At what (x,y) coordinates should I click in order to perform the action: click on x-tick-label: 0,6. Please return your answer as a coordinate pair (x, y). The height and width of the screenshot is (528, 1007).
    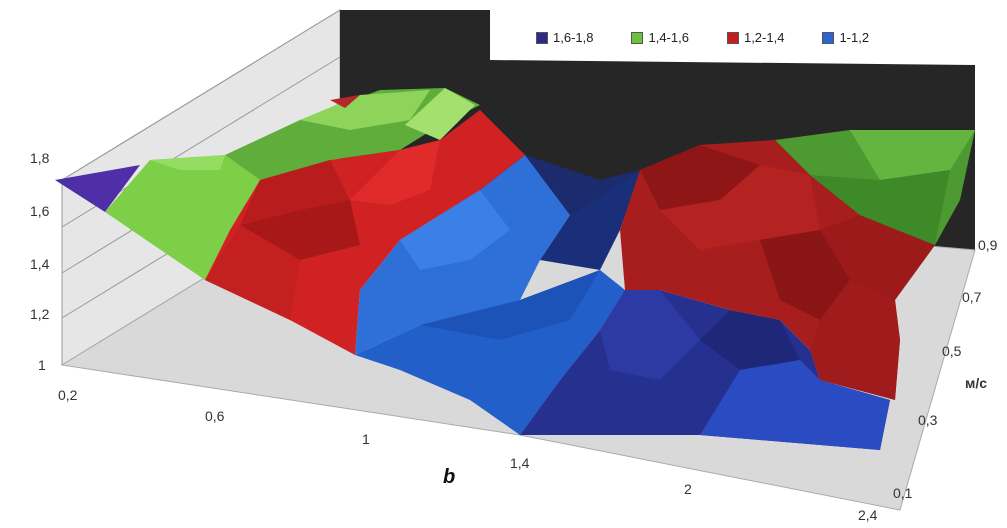
    Looking at the image, I should click on (215, 416).